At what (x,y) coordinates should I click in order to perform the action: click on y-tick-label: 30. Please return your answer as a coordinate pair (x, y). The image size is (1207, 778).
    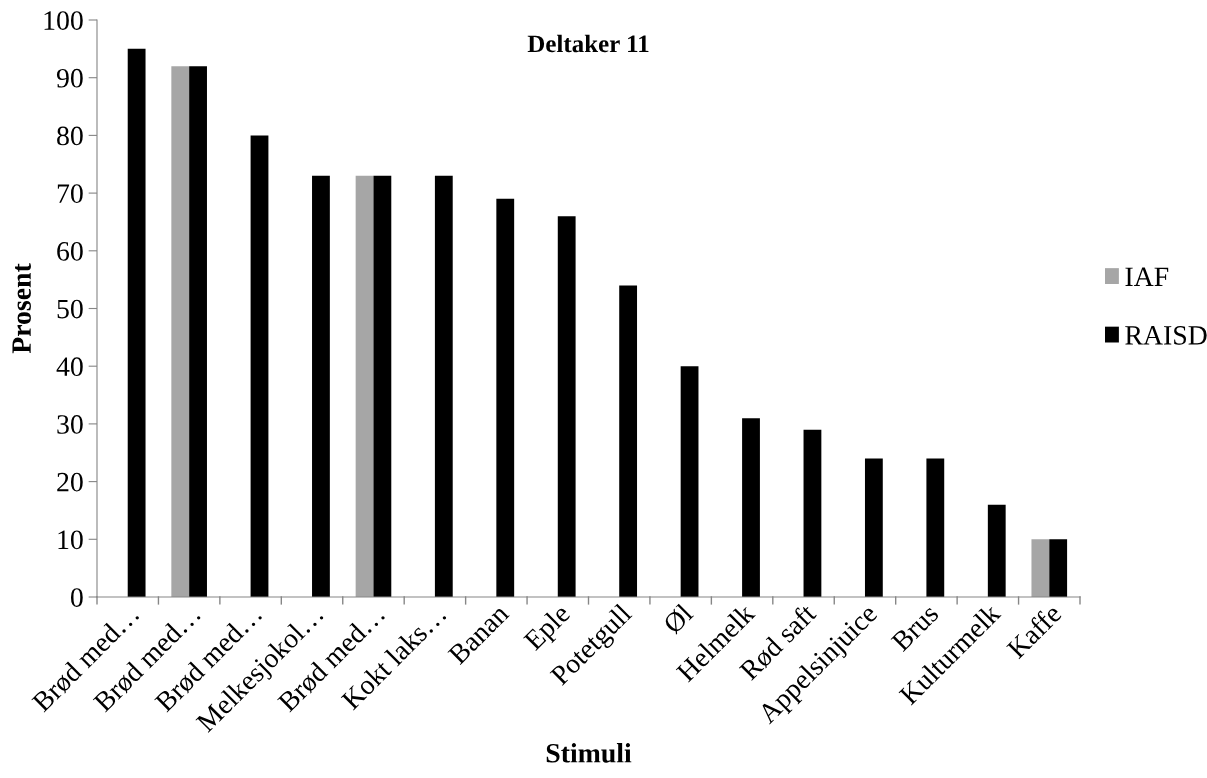
    Looking at the image, I should click on (70, 424).